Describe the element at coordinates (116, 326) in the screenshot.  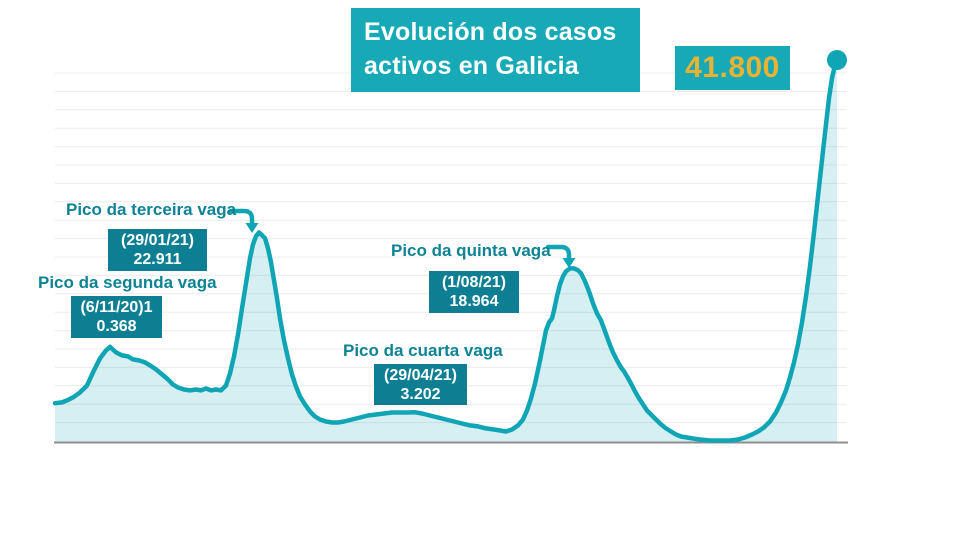
I see `peak-segunda-value: 0.368` at that location.